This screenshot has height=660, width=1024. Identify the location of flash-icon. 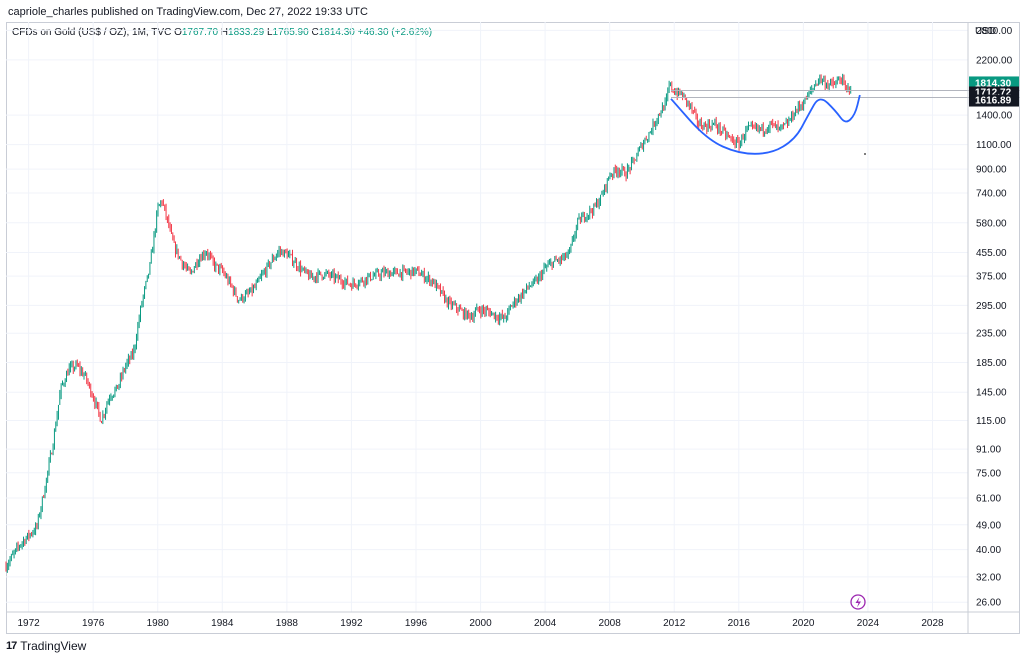
(858, 602).